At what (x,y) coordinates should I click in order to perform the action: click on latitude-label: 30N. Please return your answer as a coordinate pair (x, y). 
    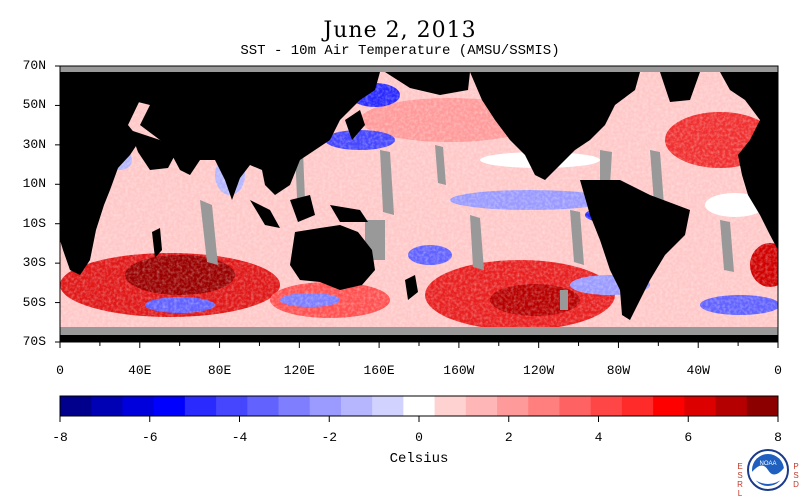
    Looking at the image, I should click on (34, 144).